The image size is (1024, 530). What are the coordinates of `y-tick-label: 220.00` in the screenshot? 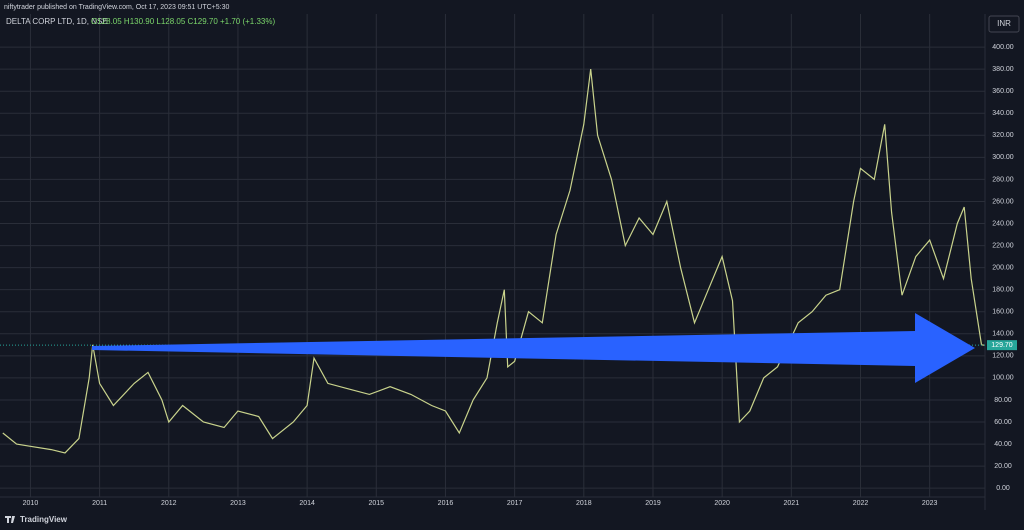 It's located at (1003, 245).